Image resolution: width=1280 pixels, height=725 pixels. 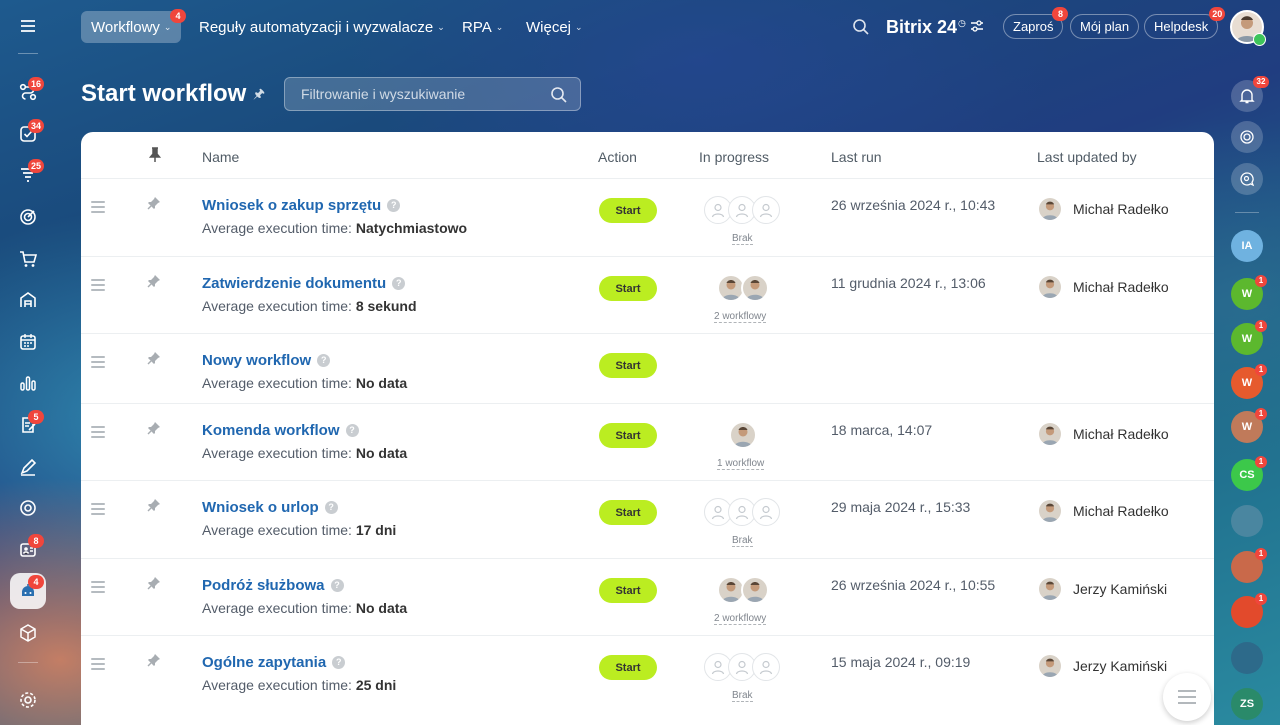 What do you see at coordinates (1250, 94) in the screenshot?
I see `notifications-button: 32` at bounding box center [1250, 94].